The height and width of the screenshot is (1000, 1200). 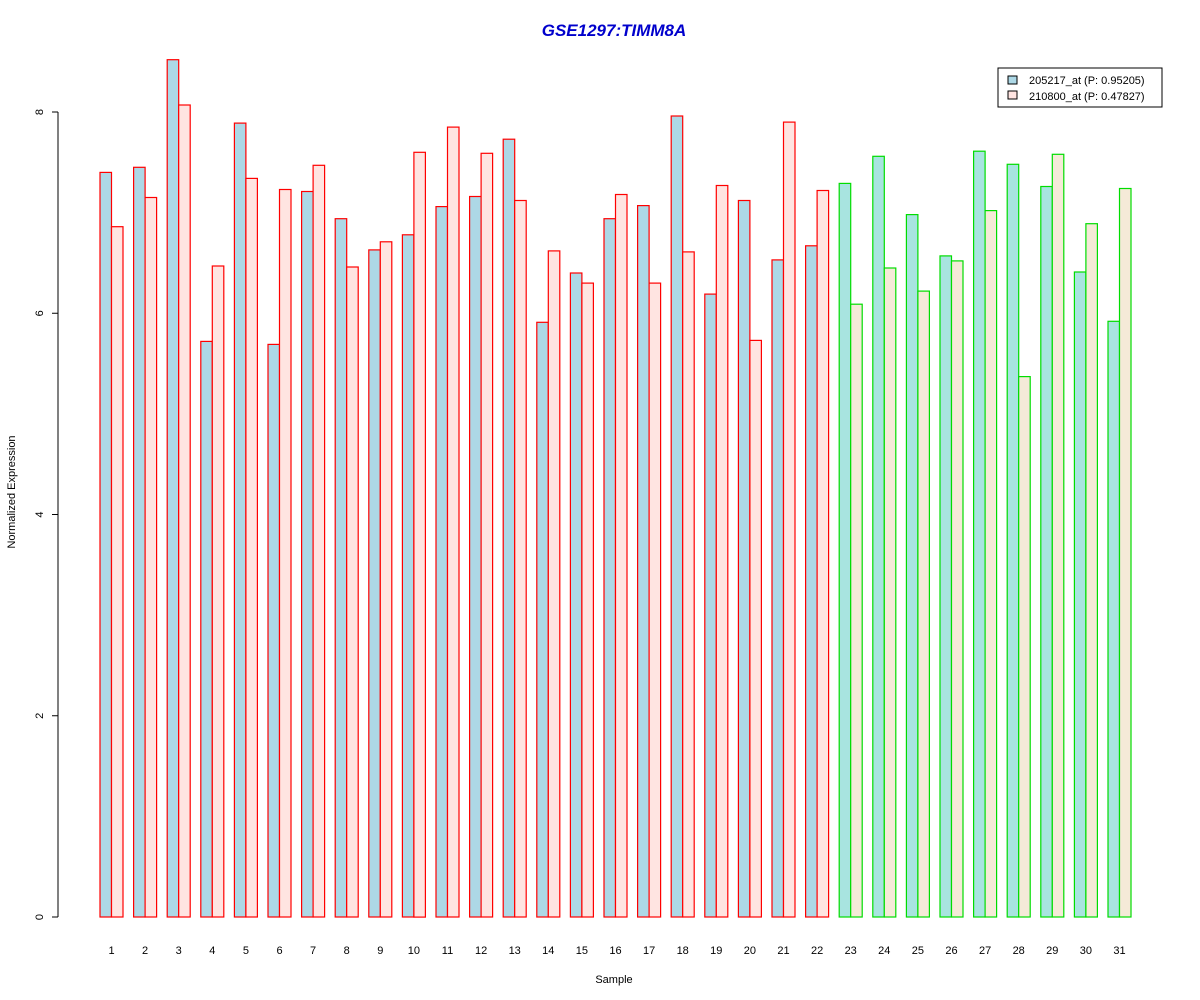 What do you see at coordinates (279, 951) in the screenshot?
I see `x-tick-label: 6` at bounding box center [279, 951].